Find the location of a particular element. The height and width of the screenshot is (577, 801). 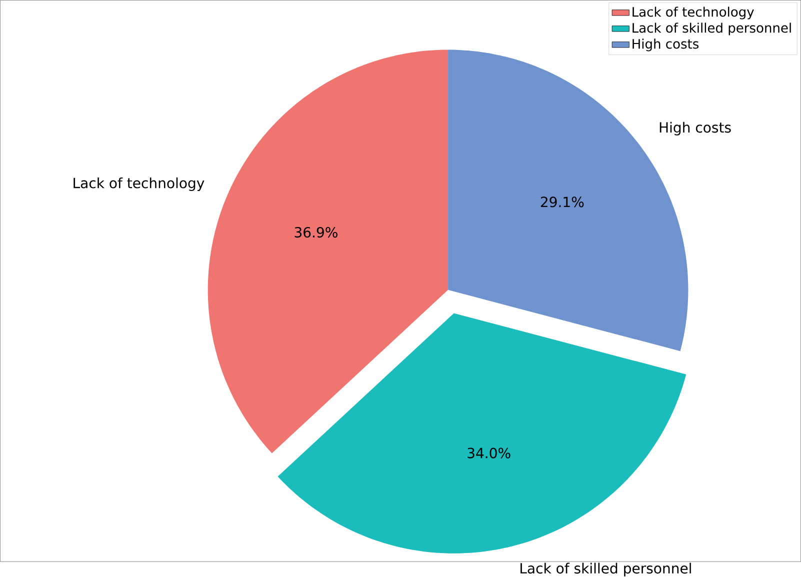

slice-label: Lack of technology is located at coordinates (139, 184).